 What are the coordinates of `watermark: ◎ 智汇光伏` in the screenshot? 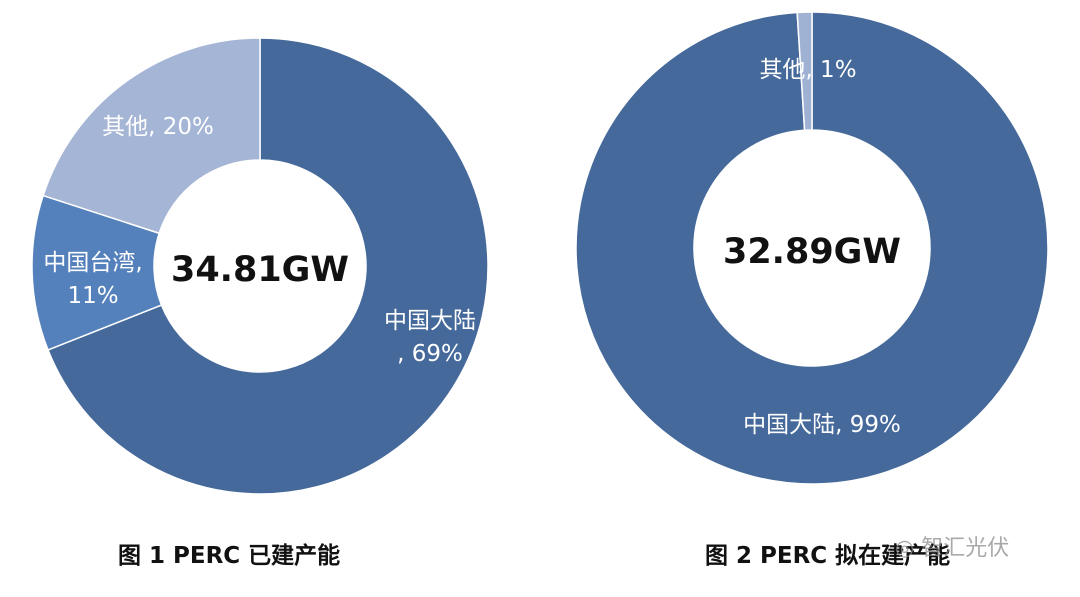 It's located at (952, 546).